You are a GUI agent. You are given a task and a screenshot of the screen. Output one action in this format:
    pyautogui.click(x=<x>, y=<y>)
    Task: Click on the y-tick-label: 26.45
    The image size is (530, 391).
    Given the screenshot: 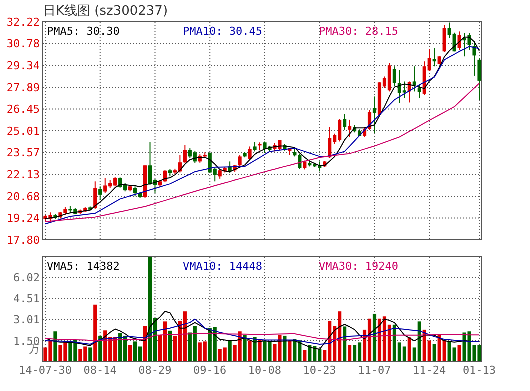 What is the action you would take?
    pyautogui.click(x=23, y=109)
    